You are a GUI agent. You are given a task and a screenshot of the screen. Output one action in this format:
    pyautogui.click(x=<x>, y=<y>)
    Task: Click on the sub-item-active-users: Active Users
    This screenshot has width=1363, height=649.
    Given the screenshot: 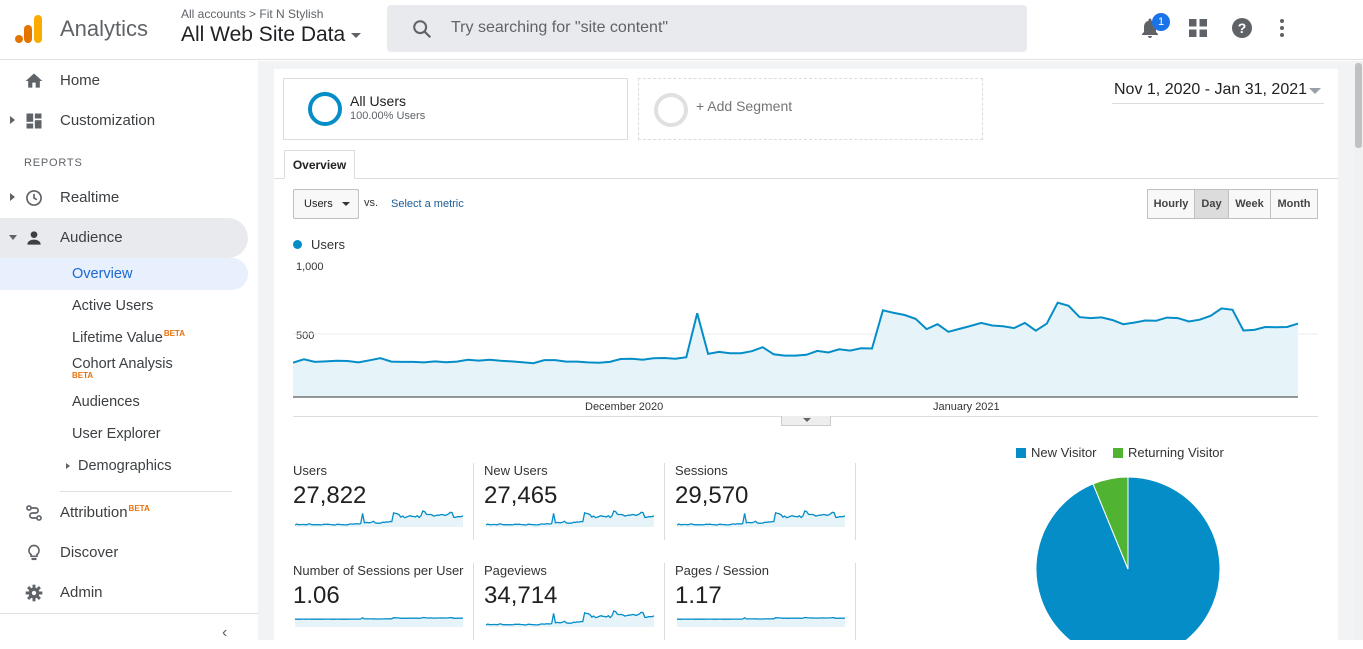 What is the action you would take?
    pyautogui.click(x=113, y=306)
    